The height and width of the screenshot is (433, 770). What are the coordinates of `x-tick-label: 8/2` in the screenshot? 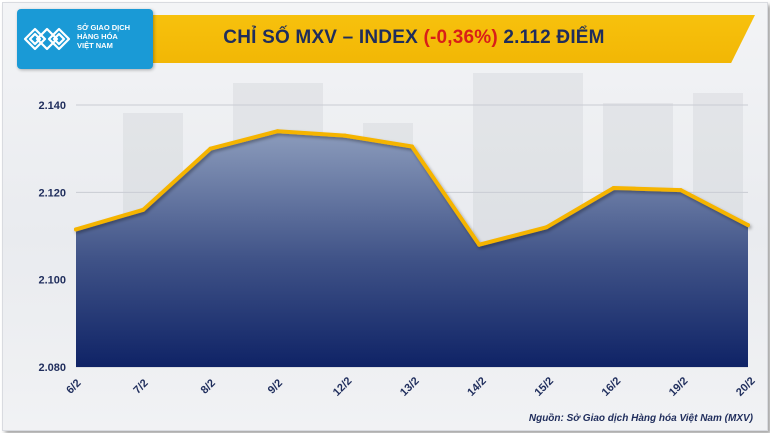 It's located at (208, 386).